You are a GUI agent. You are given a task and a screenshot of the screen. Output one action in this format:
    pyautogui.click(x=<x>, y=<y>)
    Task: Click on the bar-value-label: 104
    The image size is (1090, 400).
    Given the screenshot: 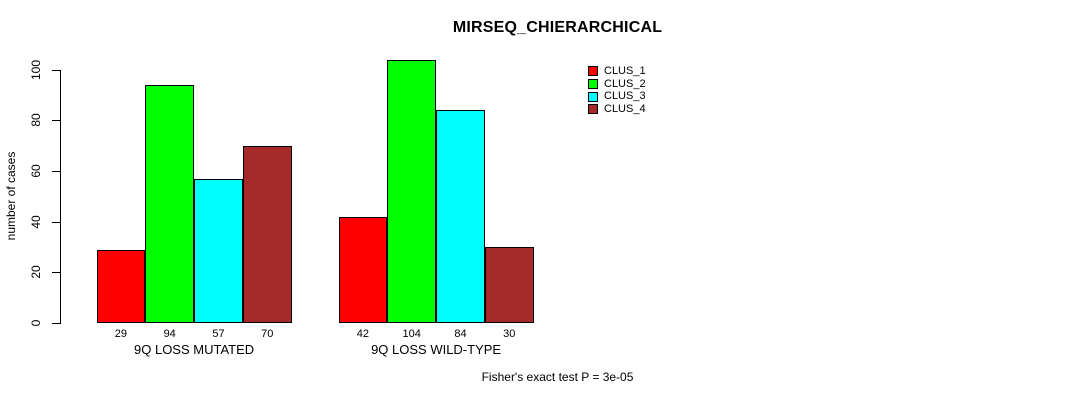 What is the action you would take?
    pyautogui.click(x=411, y=334)
    